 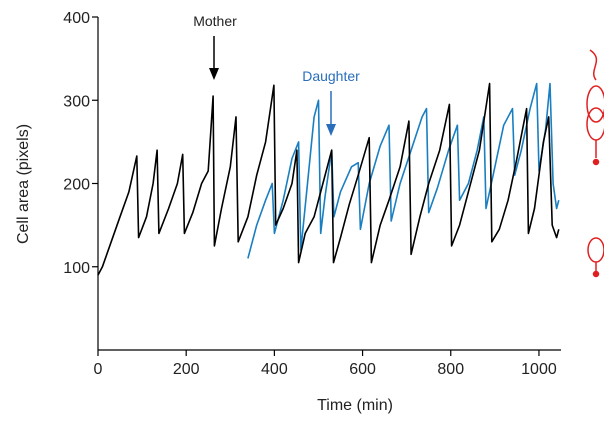 What do you see at coordinates (274, 369) in the screenshot?
I see `x-tick-label: 400` at bounding box center [274, 369].